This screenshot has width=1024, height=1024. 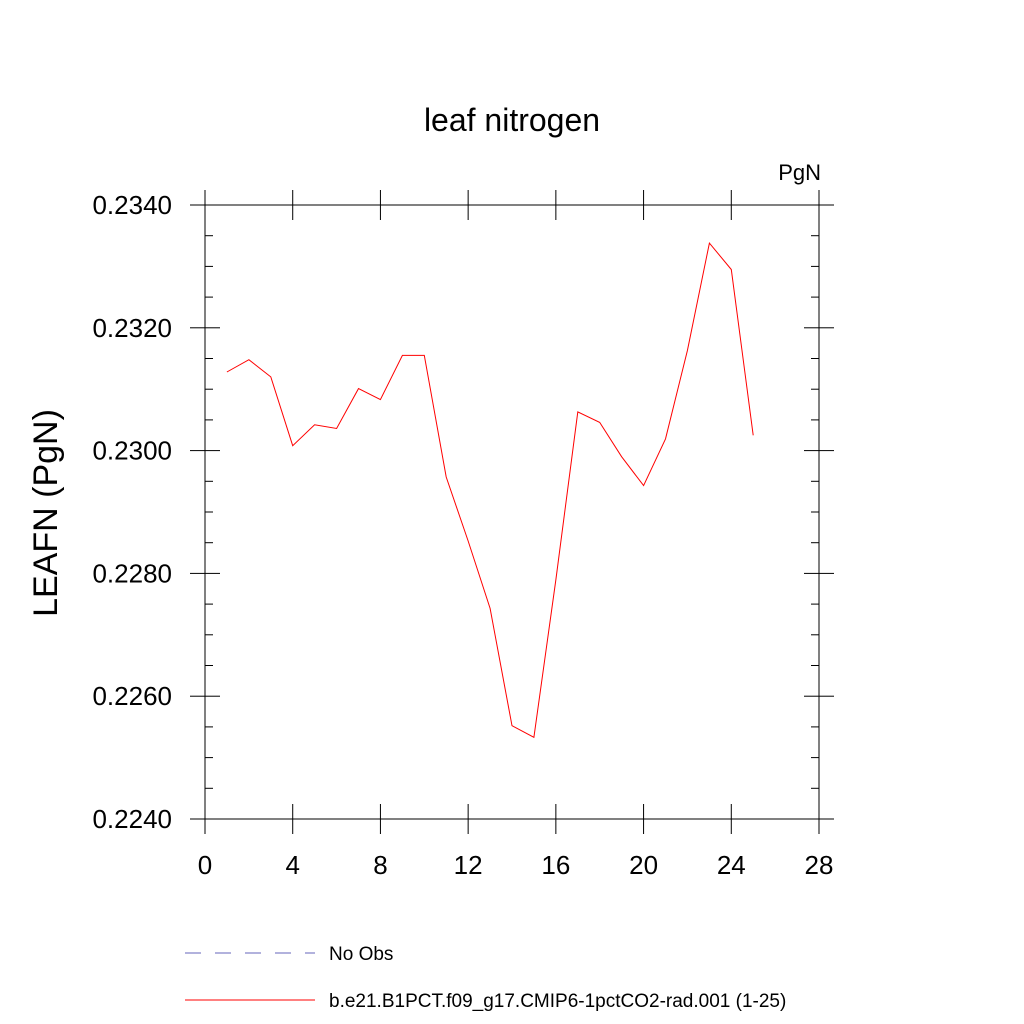 What do you see at coordinates (555, 865) in the screenshot?
I see `x-tick-label: 16` at bounding box center [555, 865].